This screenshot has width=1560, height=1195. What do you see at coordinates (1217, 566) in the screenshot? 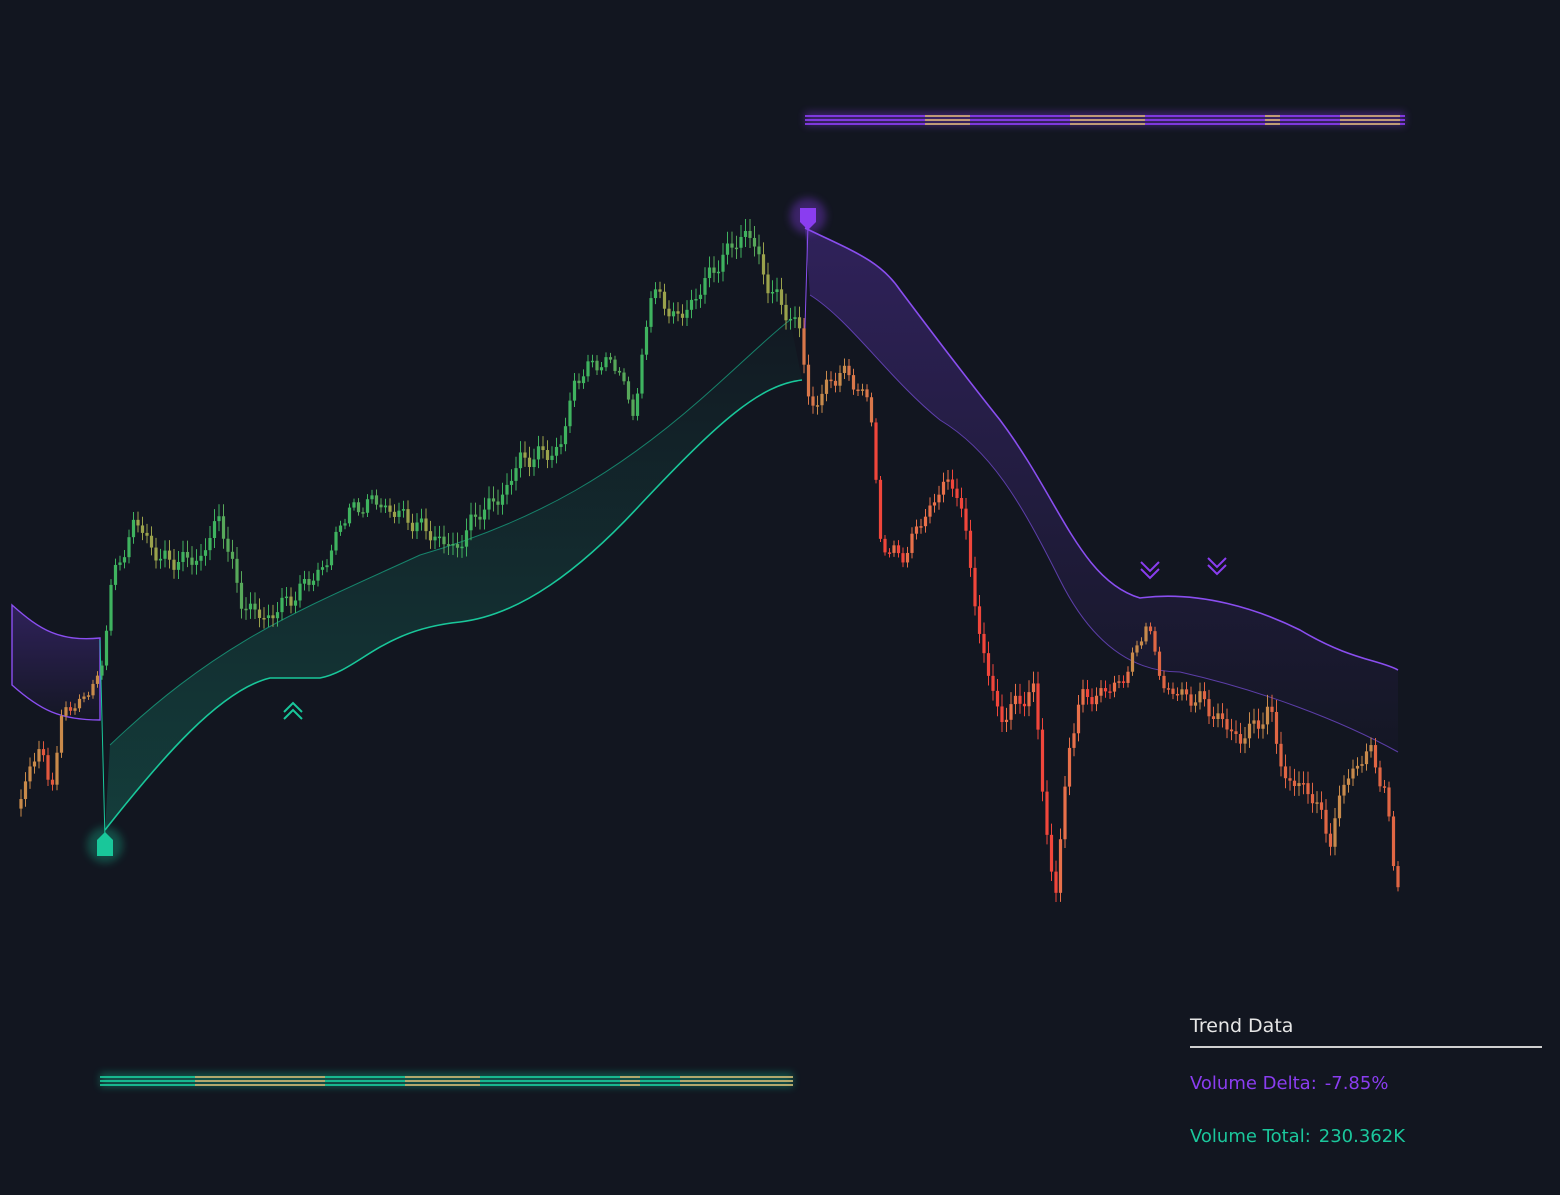
I see `bear-chevron` at bounding box center [1217, 566].